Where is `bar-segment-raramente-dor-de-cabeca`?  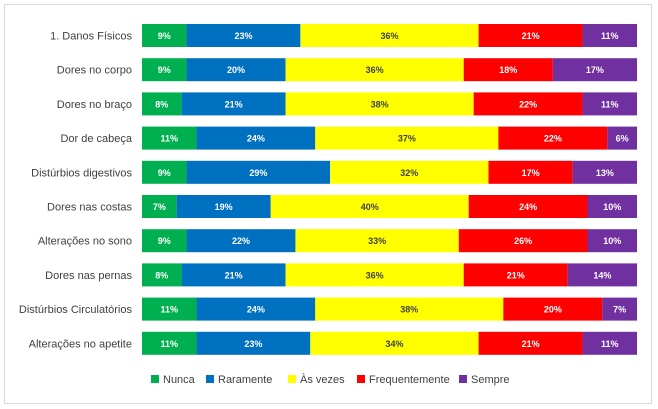
bar-segment-raramente-dor-de-cabeca is located at coordinates (256, 138).